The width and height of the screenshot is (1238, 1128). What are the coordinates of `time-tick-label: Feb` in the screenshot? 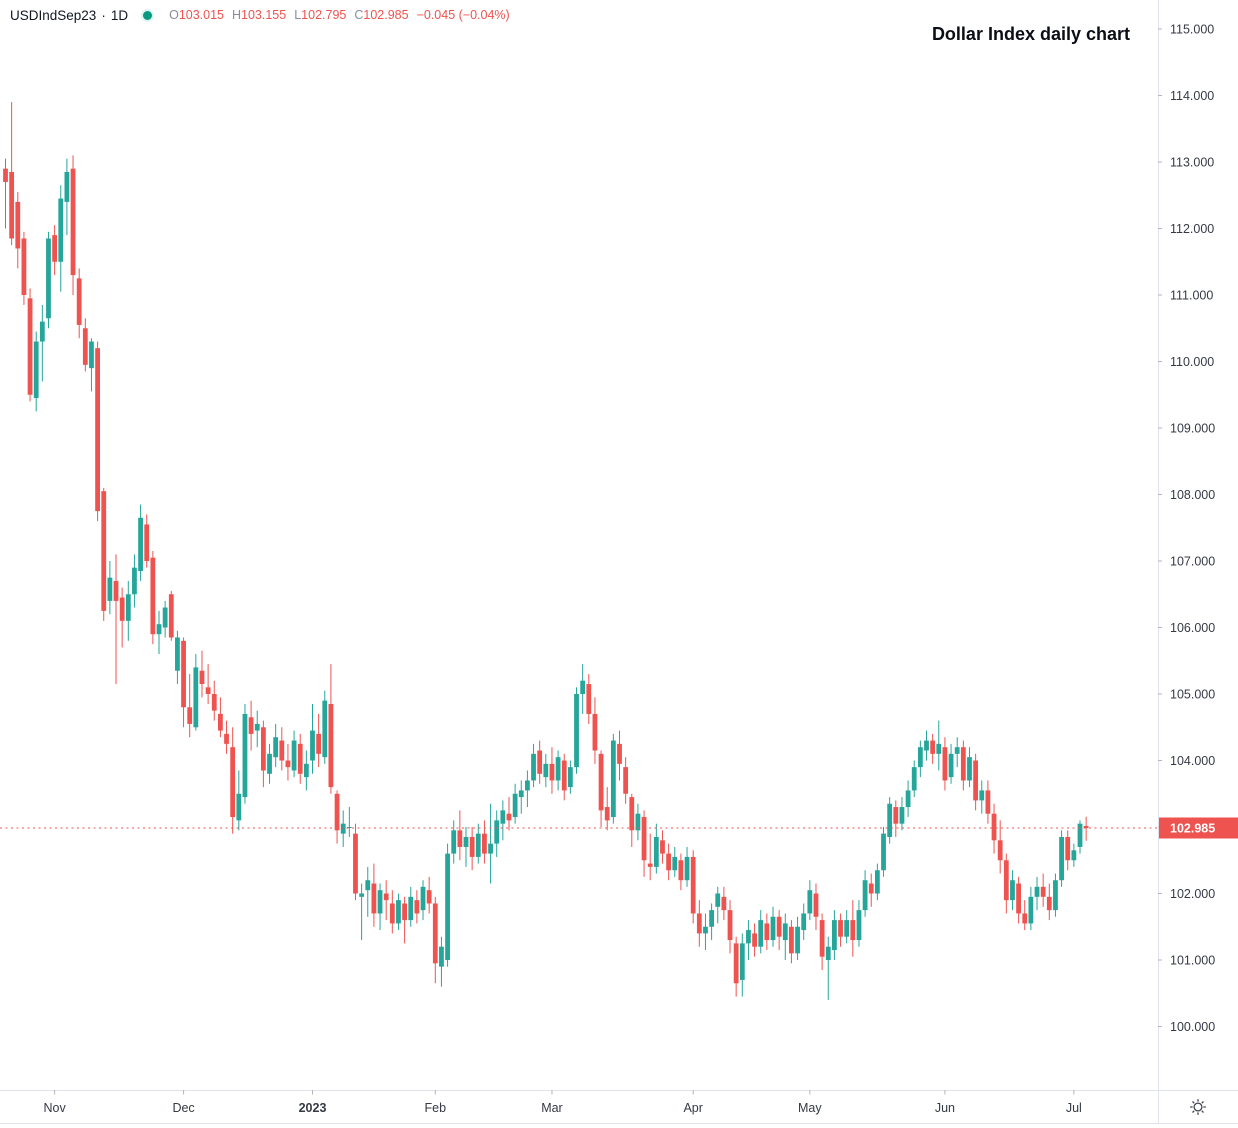 It's located at (436, 1108).